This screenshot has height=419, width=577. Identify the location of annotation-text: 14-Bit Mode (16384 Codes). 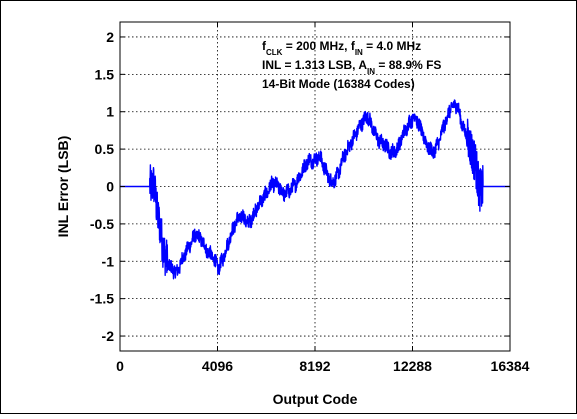
(338, 84).